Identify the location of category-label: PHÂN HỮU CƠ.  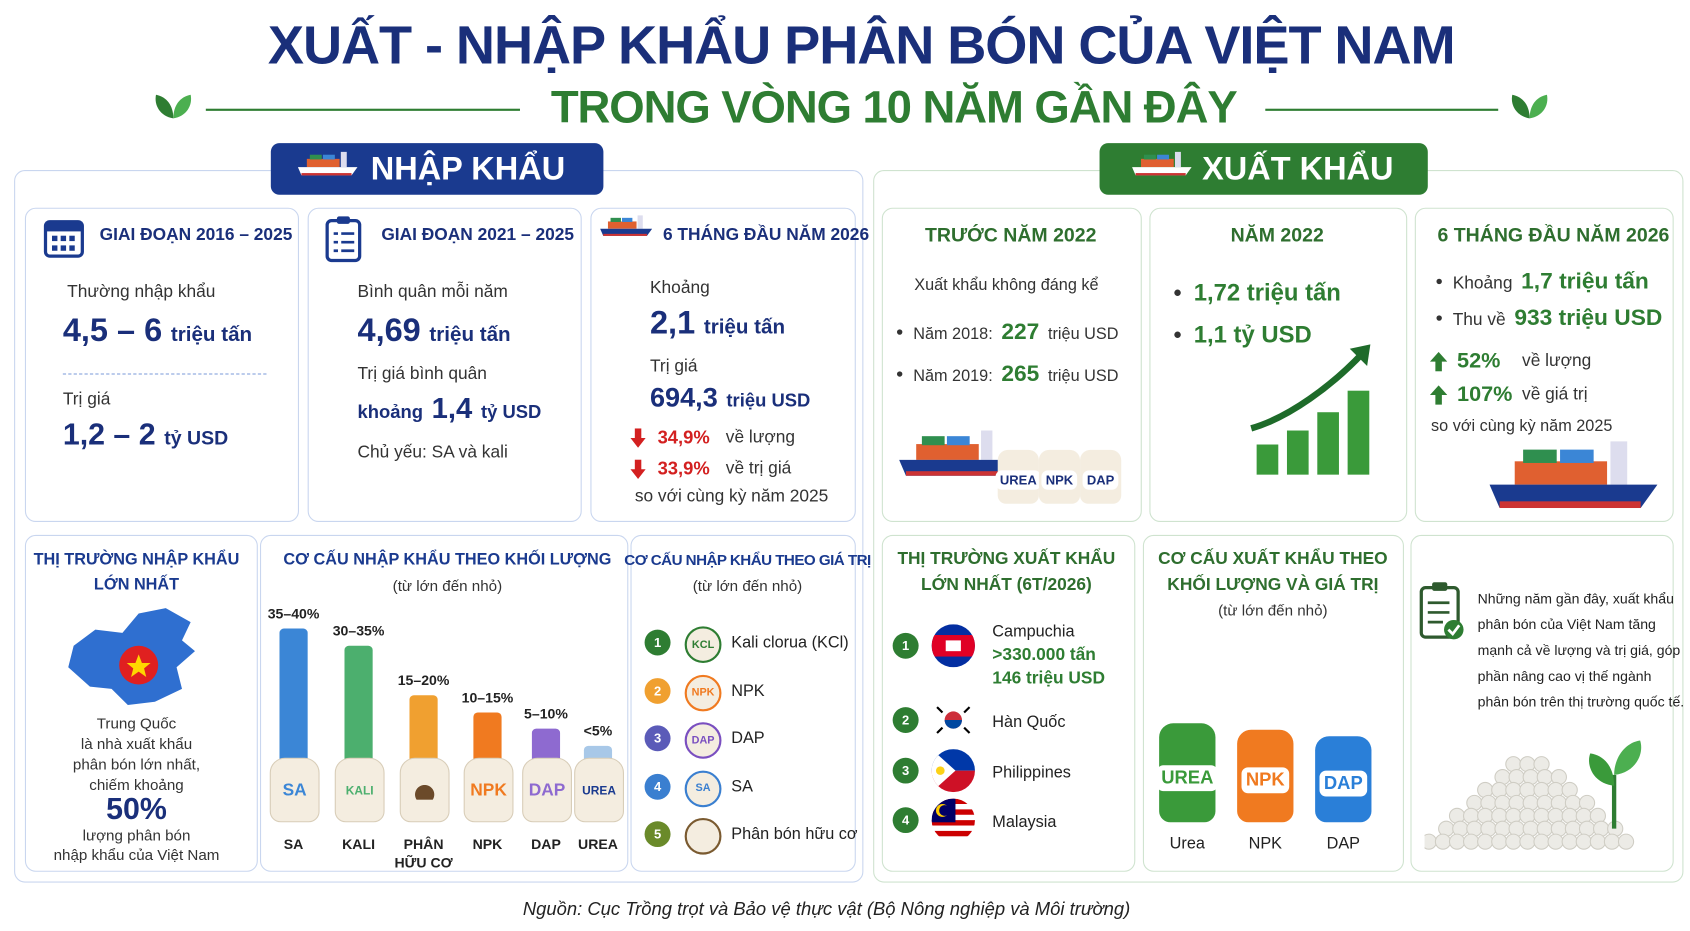
(423, 853).